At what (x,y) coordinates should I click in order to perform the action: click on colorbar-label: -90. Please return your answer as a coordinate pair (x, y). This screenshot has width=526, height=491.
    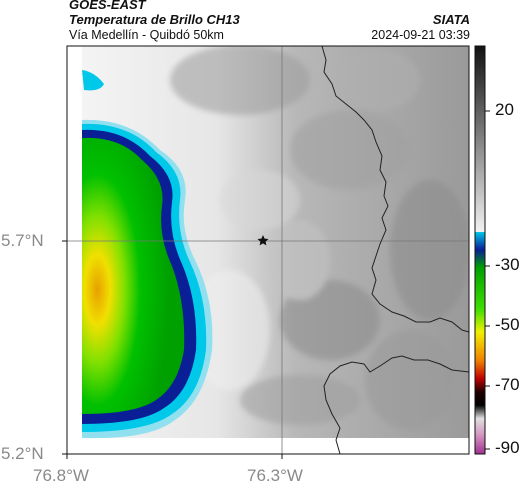
    Looking at the image, I should click on (507, 447).